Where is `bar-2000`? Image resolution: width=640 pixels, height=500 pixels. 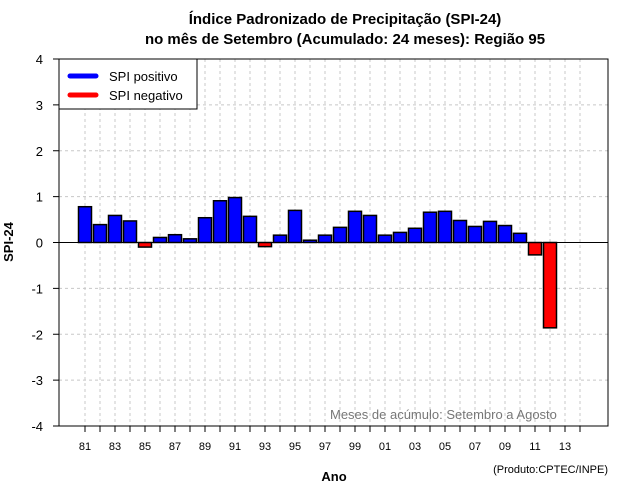 bar-2000 is located at coordinates (370, 229).